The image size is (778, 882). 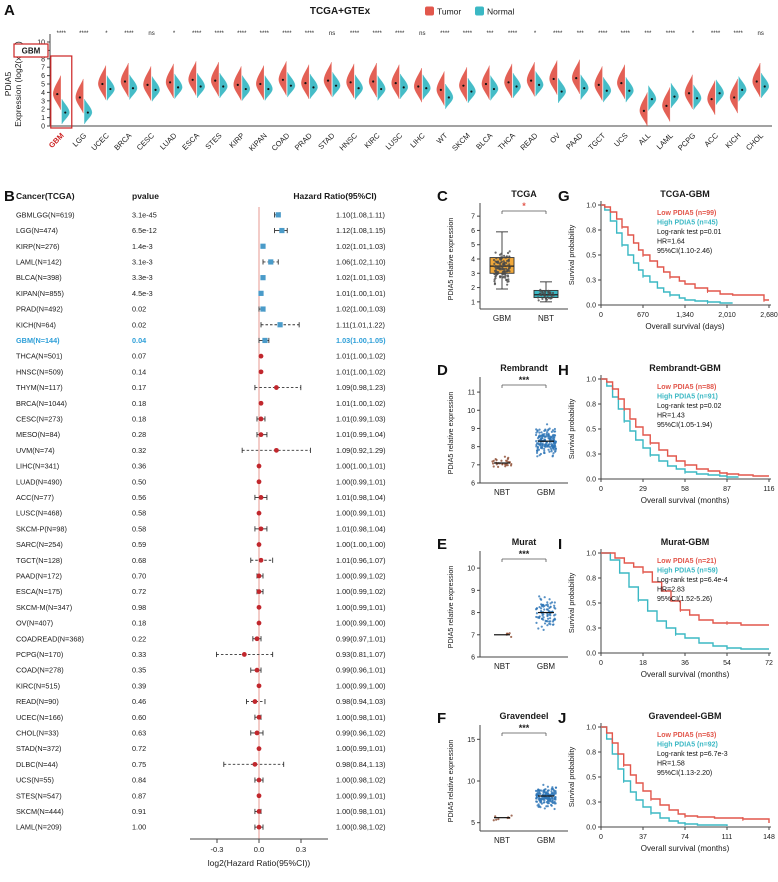 I want to click on hr-point-significant, so click(x=271, y=262).